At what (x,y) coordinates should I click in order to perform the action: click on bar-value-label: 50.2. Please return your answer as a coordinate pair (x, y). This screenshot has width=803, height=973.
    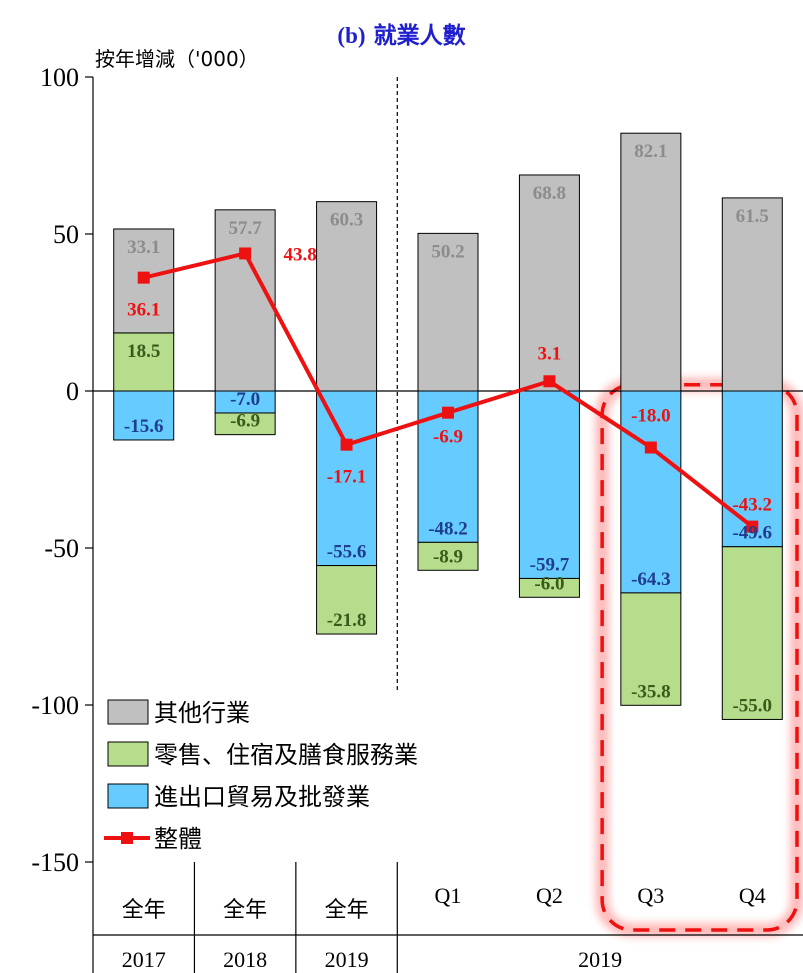
    Looking at the image, I should click on (447, 251).